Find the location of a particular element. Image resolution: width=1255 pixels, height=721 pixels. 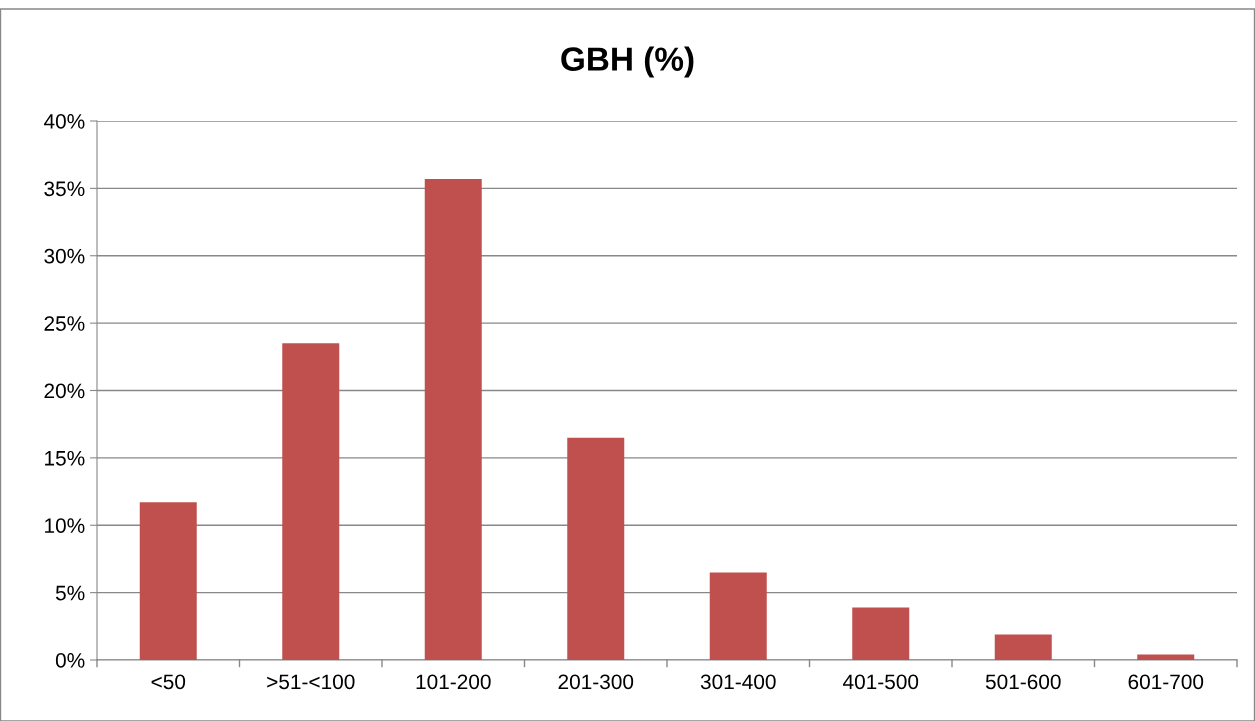

y-tick-label: 10% is located at coordinates (65, 525).